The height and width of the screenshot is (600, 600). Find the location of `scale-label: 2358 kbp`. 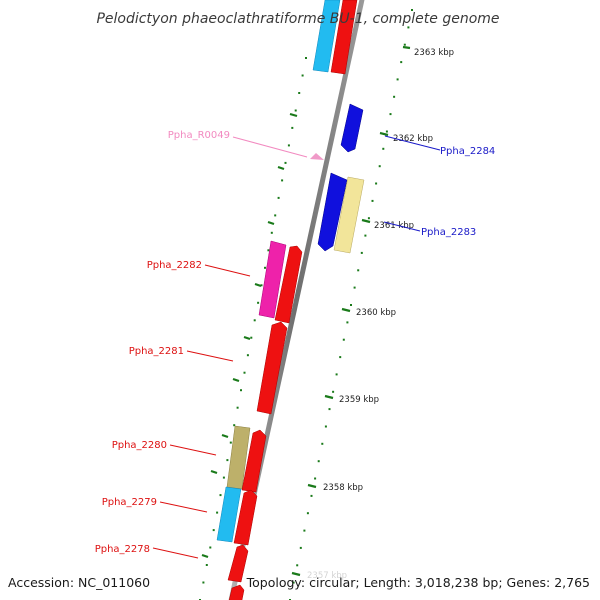

scale-label: 2358 kbp is located at coordinates (343, 488).